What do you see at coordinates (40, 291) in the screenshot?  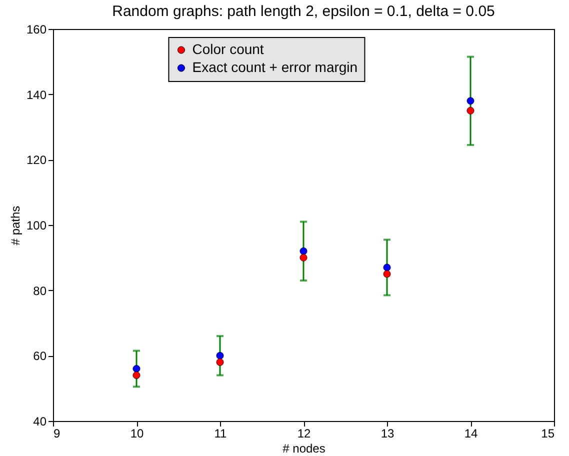 I see `y-tick-label: 80` at bounding box center [40, 291].